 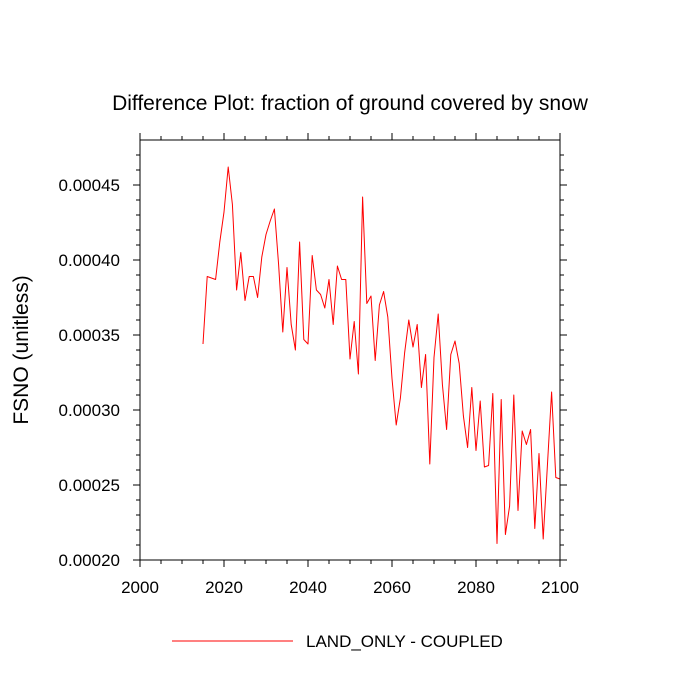 I want to click on x-tick-label: 2100, so click(x=560, y=587).